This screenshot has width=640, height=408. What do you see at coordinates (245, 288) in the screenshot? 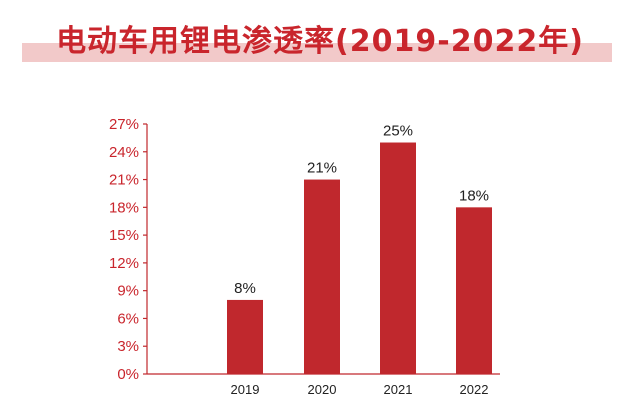
I see `data-label: 8%` at bounding box center [245, 288].